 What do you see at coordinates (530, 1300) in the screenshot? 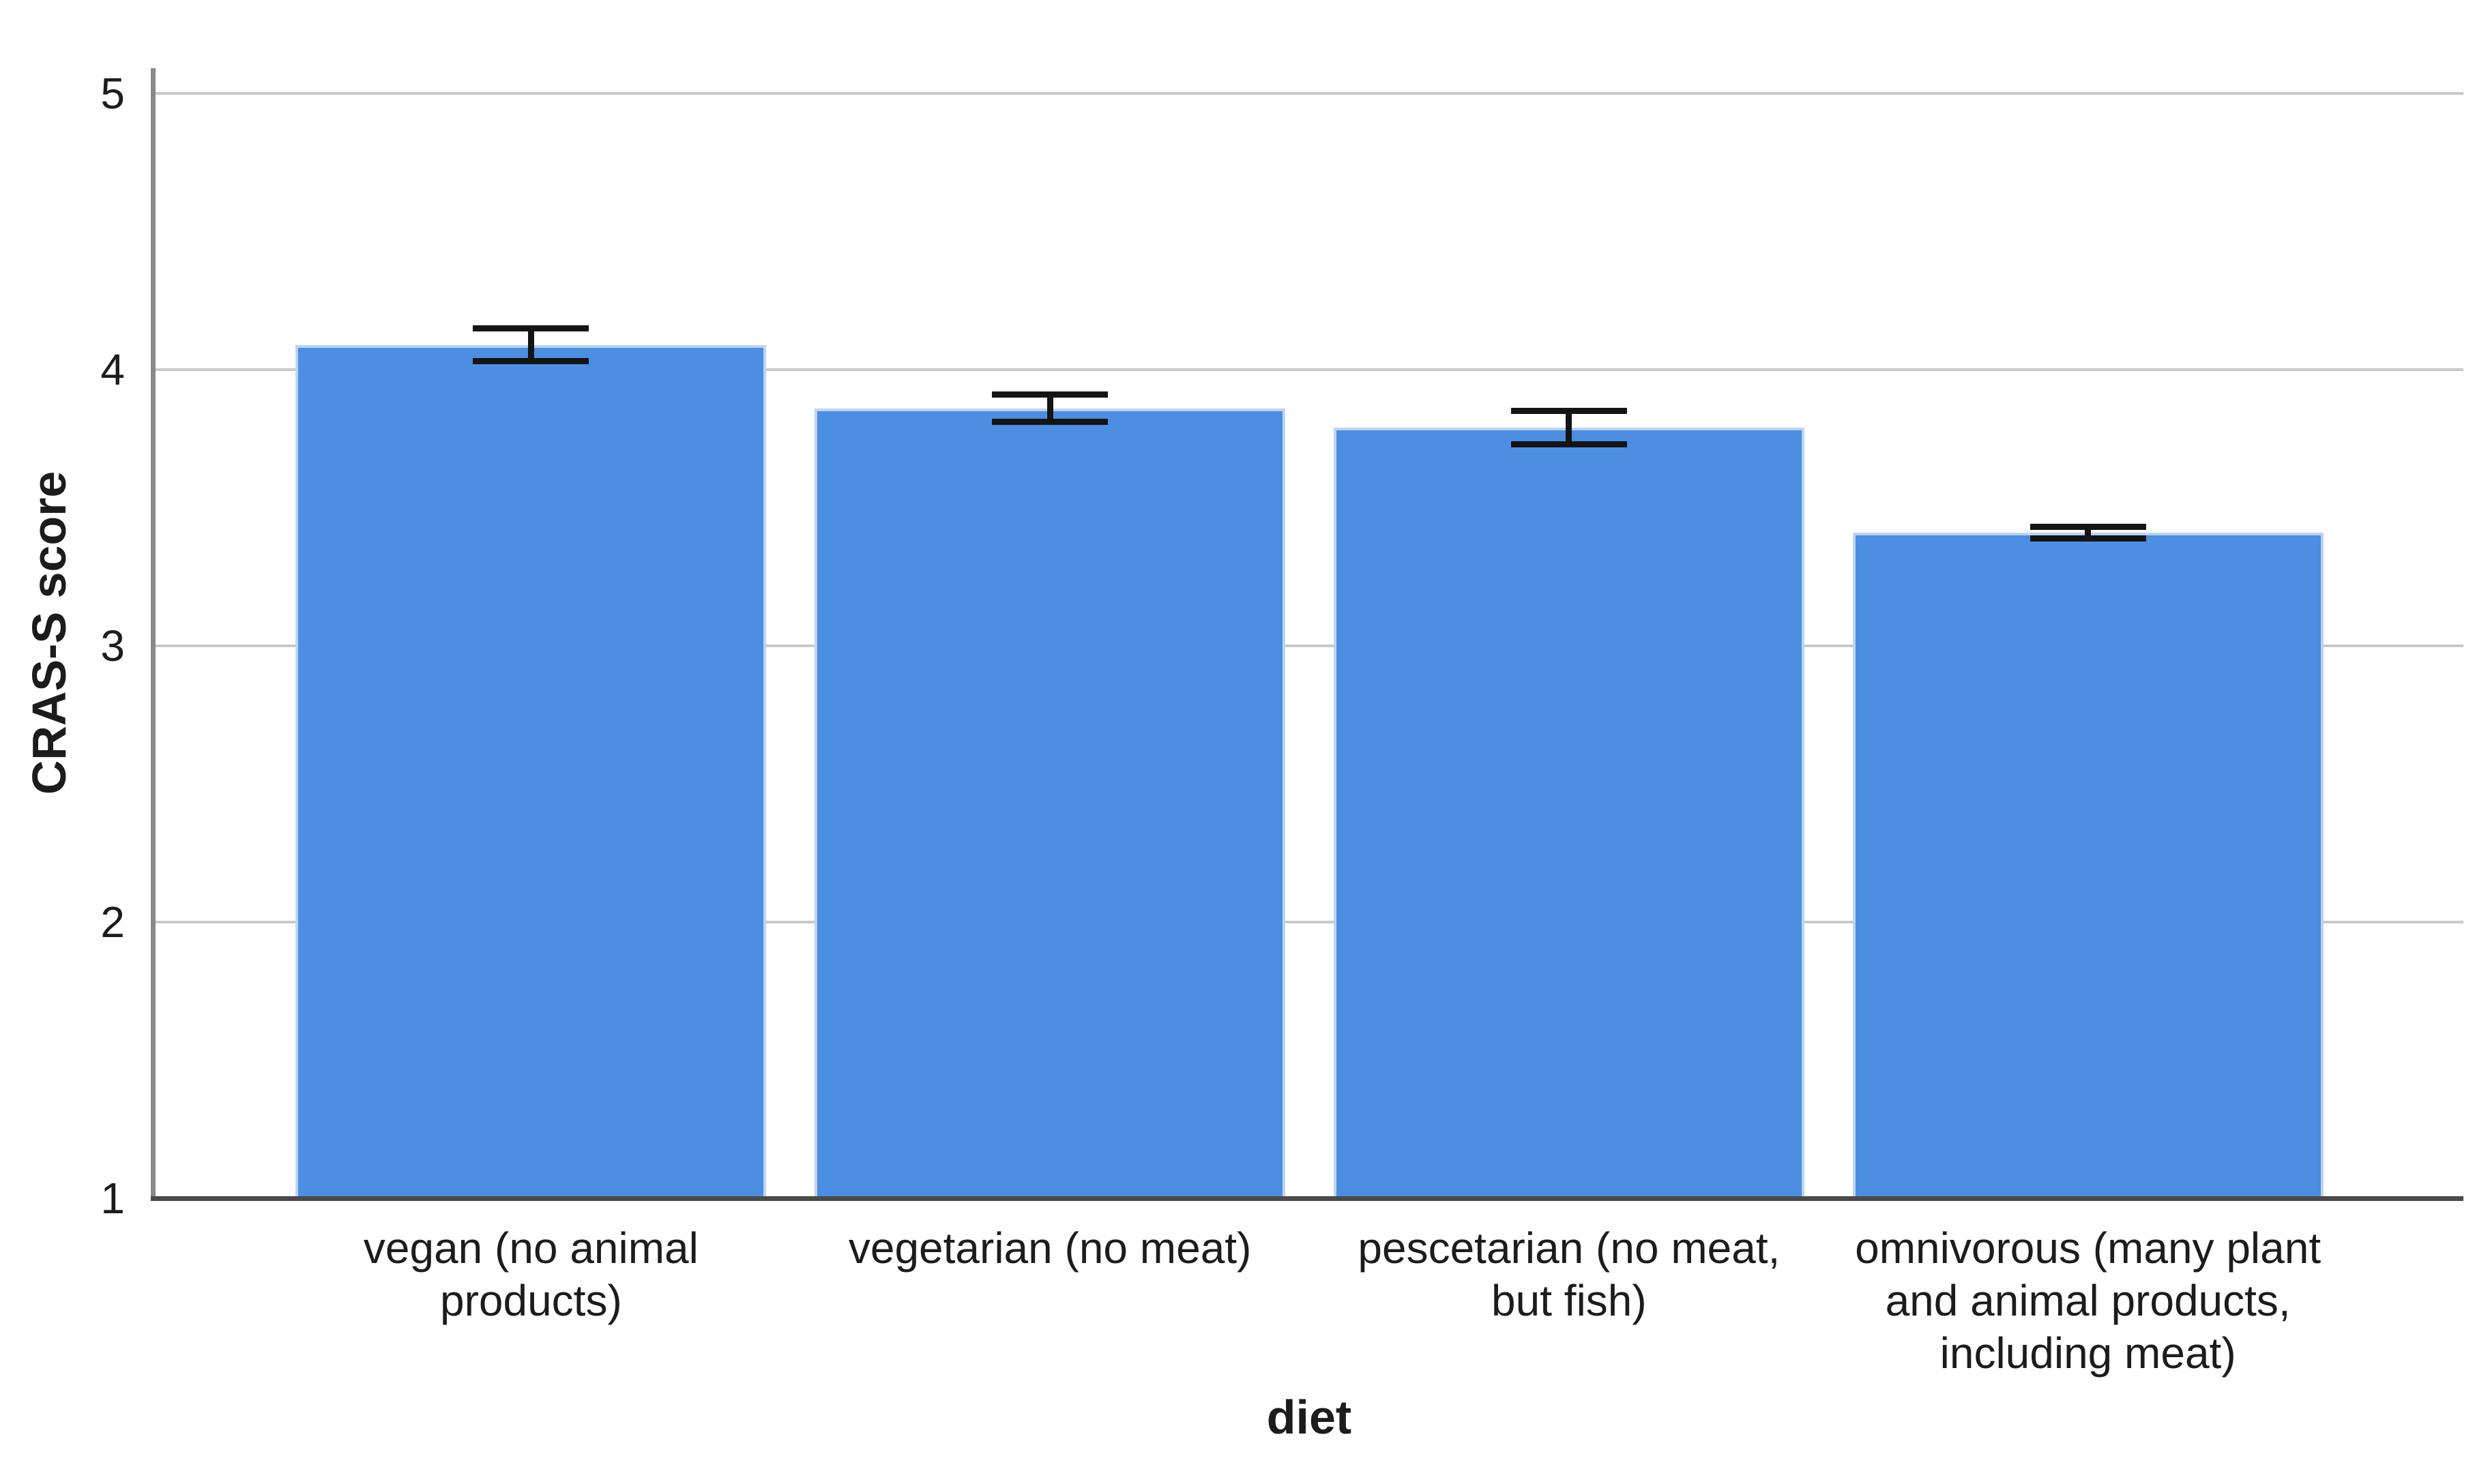
I see `x-category-label-line: products)` at bounding box center [530, 1300].